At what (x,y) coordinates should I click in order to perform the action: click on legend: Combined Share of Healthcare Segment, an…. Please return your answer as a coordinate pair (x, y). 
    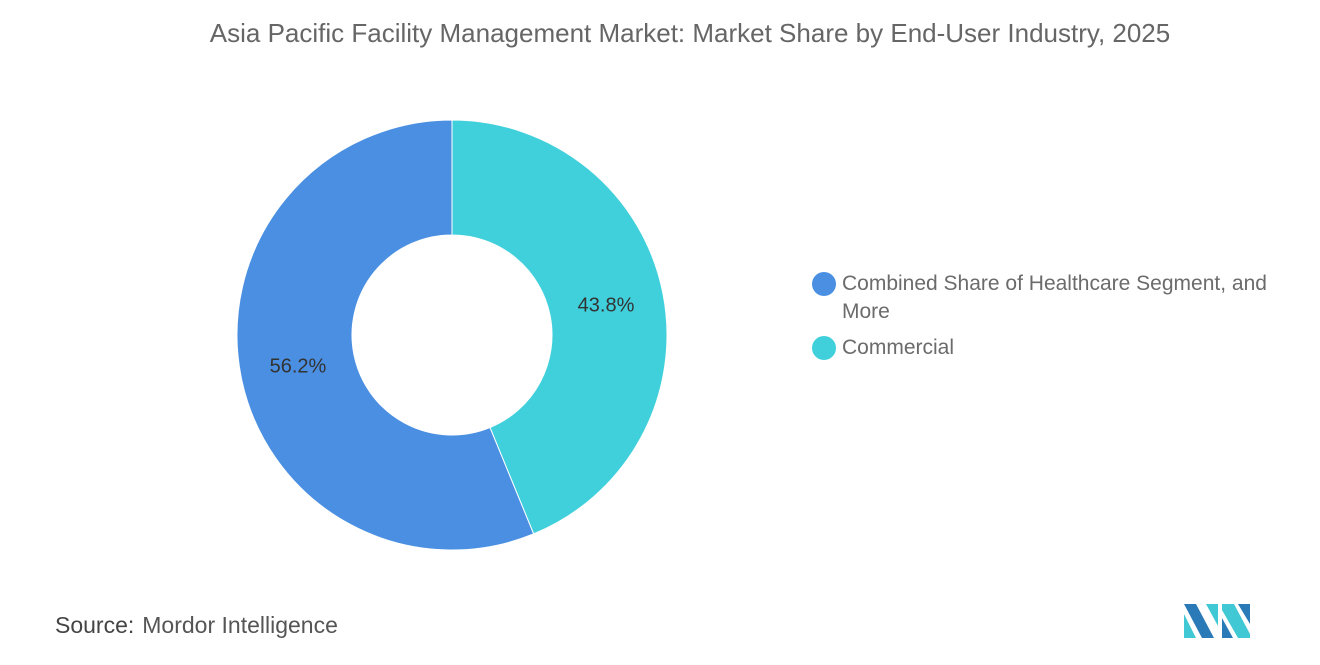
    Looking at the image, I should click on (1062, 320).